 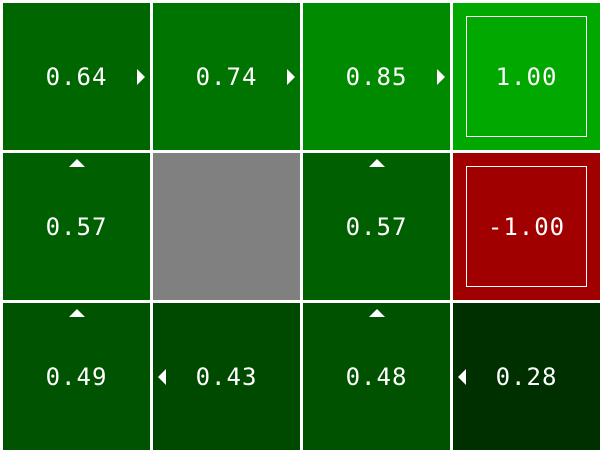 I want to click on state-cell: 0.49, so click(x=76, y=376).